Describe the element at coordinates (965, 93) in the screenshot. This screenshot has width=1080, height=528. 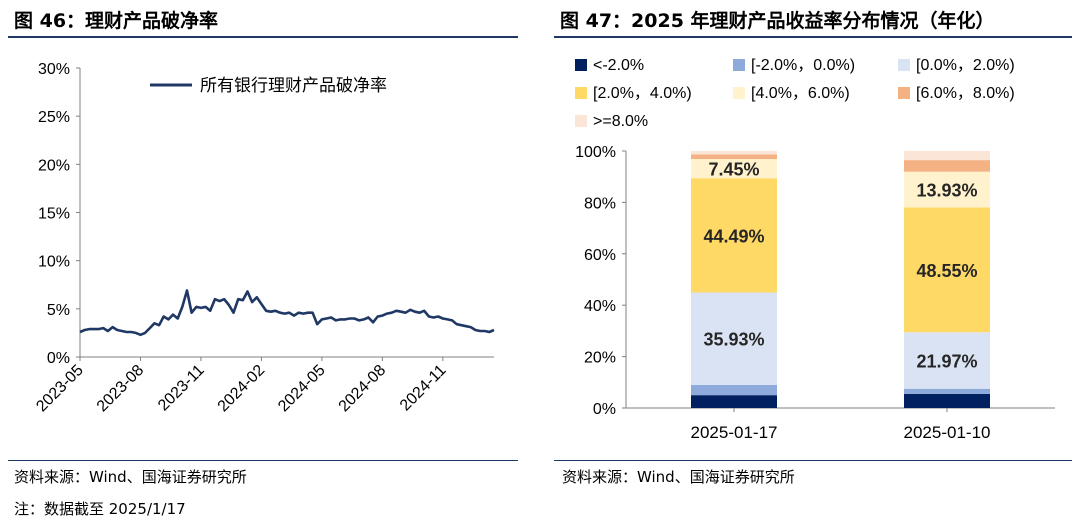
I see `legend-label: [6.0%，8.0%)` at that location.